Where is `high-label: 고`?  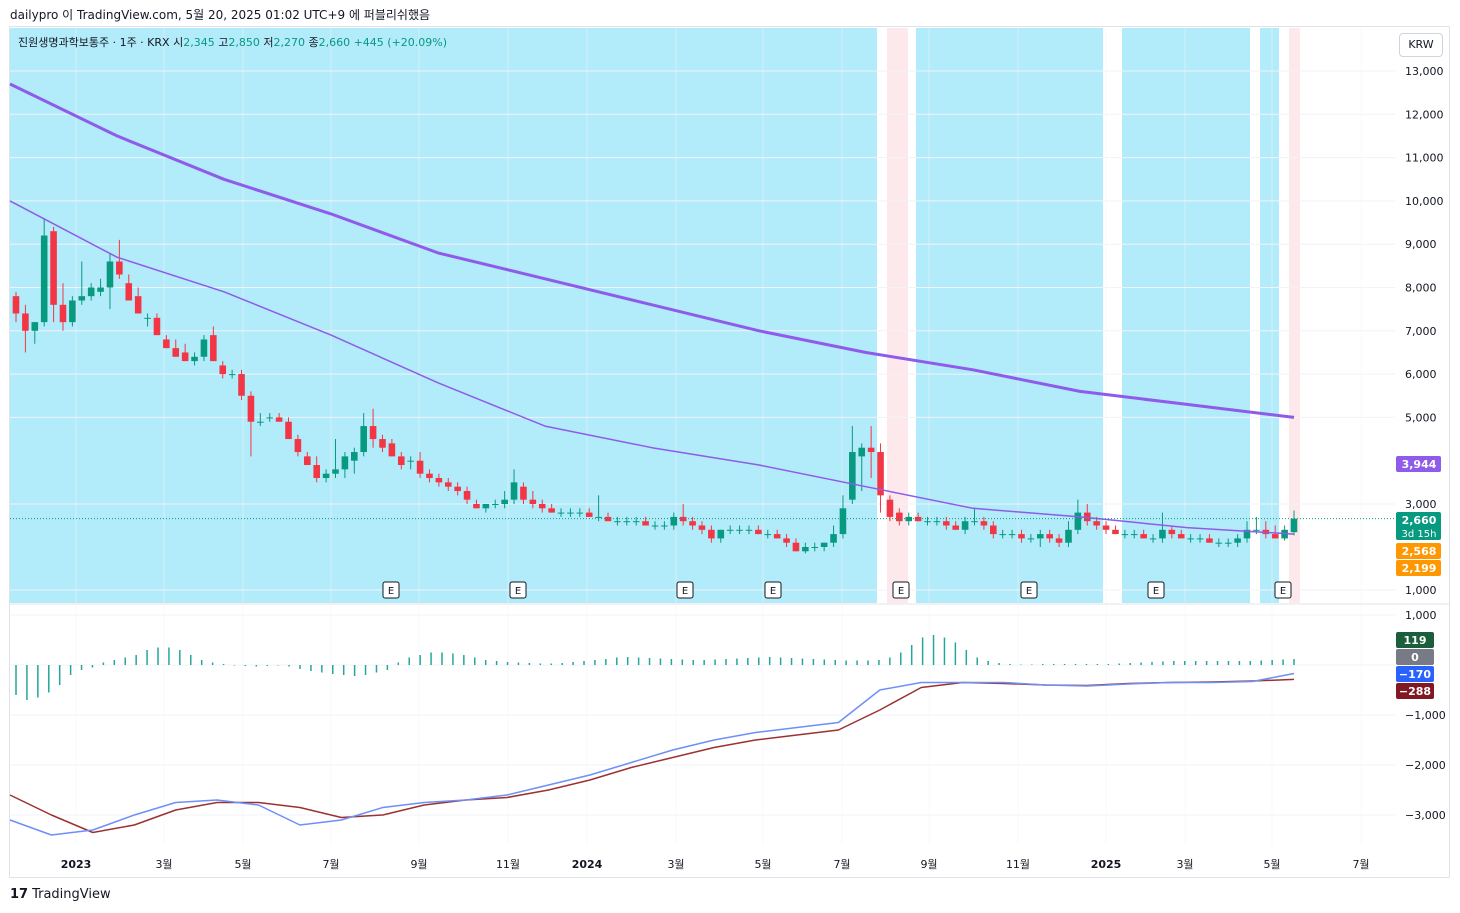
high-label: 고 is located at coordinates (223, 42).